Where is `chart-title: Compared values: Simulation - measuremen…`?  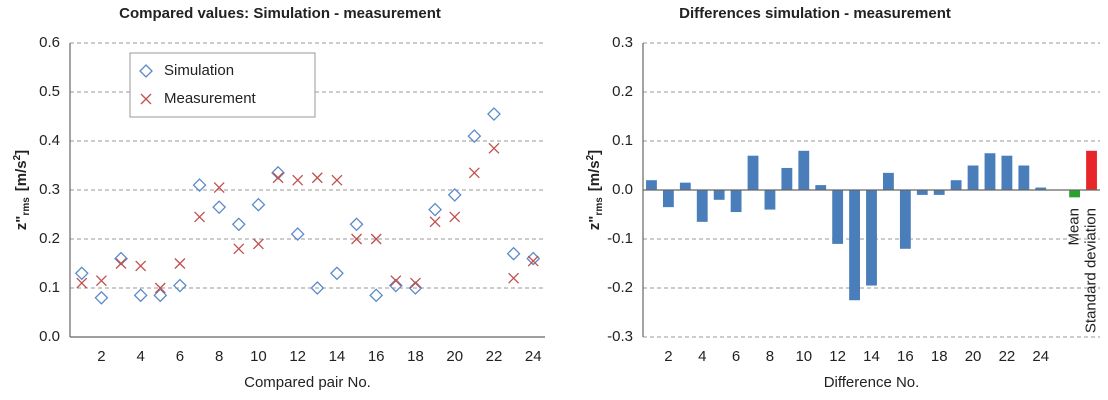 chart-title: Compared values: Simulation - measuremen… is located at coordinates (280, 13).